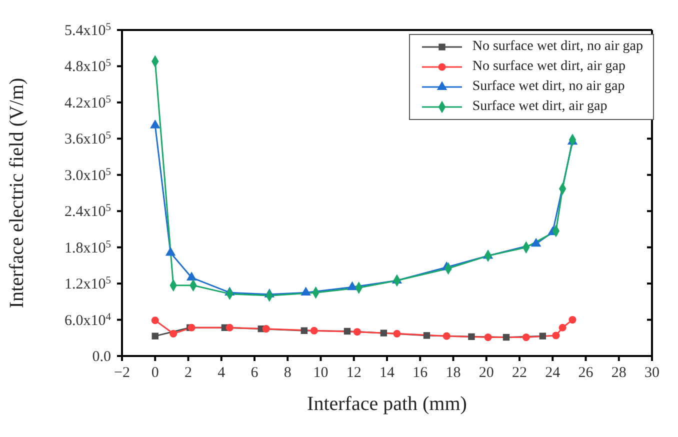 This screenshot has height=437, width=678. What do you see at coordinates (540, 107) in the screenshot?
I see `legend-label: Surface wet dirt, air gap` at bounding box center [540, 107].